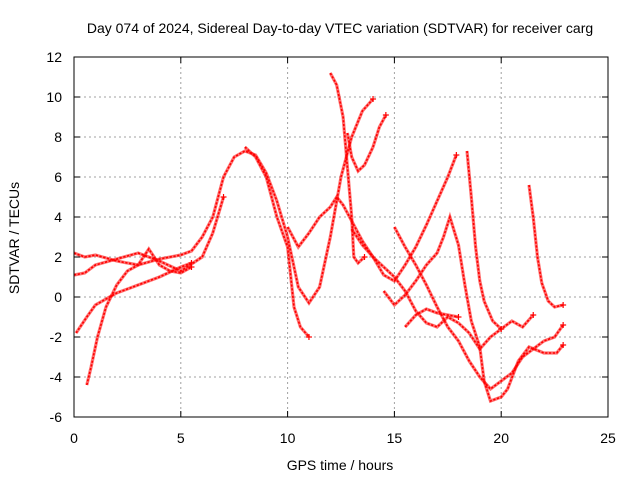  What do you see at coordinates (58, 297) in the screenshot?
I see `y-tick-label-3: 0` at bounding box center [58, 297].